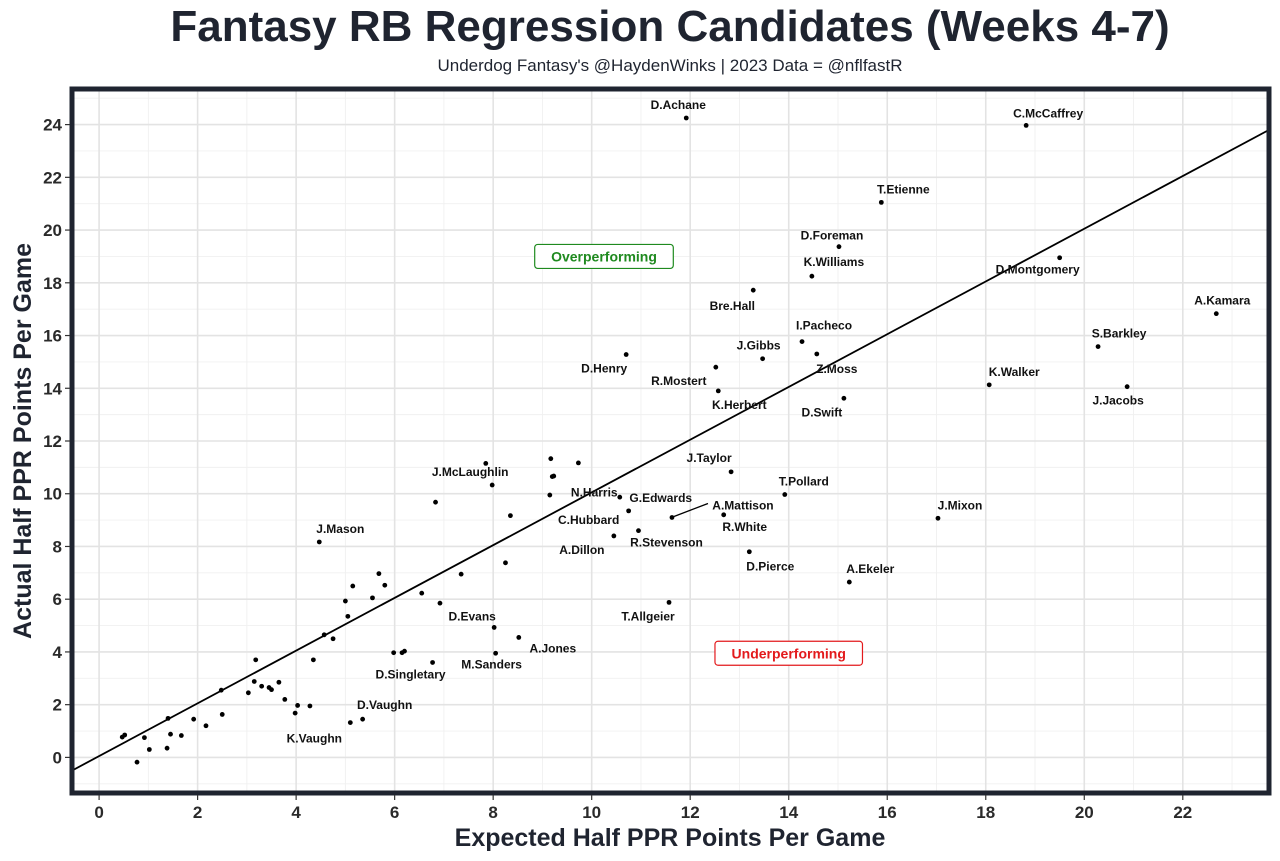 Image resolution: width=1280 pixels, height=861 pixels. What do you see at coordinates (52, 230) in the screenshot?
I see `y-tick-label: 20` at bounding box center [52, 230].